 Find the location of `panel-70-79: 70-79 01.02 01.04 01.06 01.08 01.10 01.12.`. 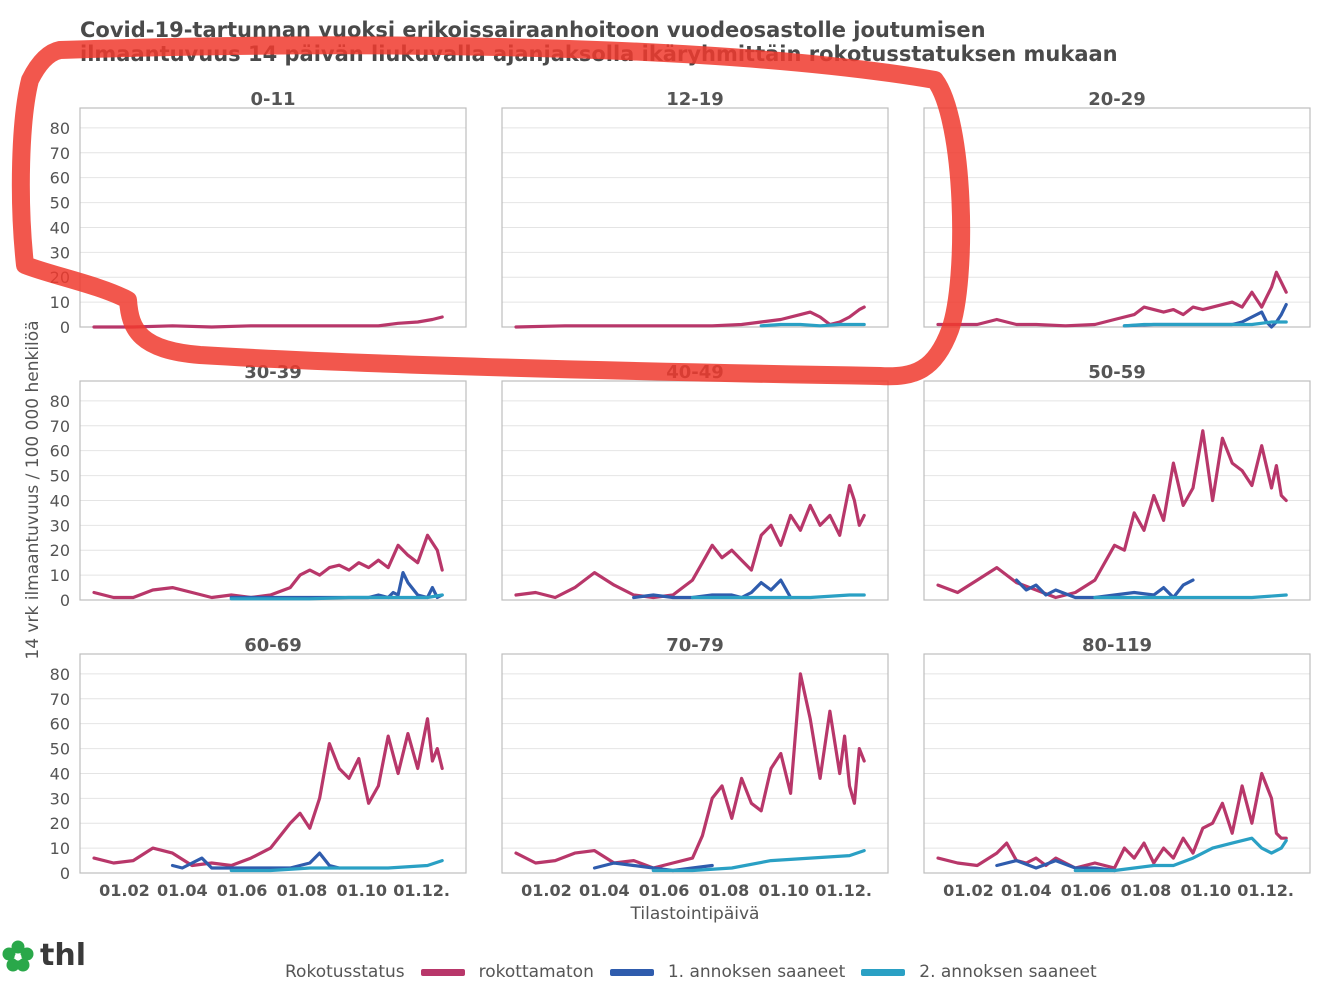

panel-70-79: 70-79 01.02 01.04 01.06 01.08 01.10 01.12. is located at coordinates (695, 767).